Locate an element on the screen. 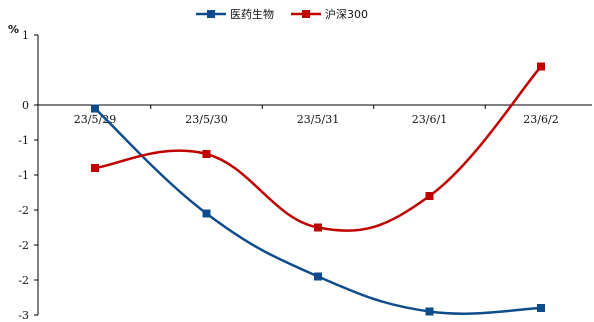 This screenshot has height=322, width=594. x-tick-label: 23/5/31 is located at coordinates (318, 119).